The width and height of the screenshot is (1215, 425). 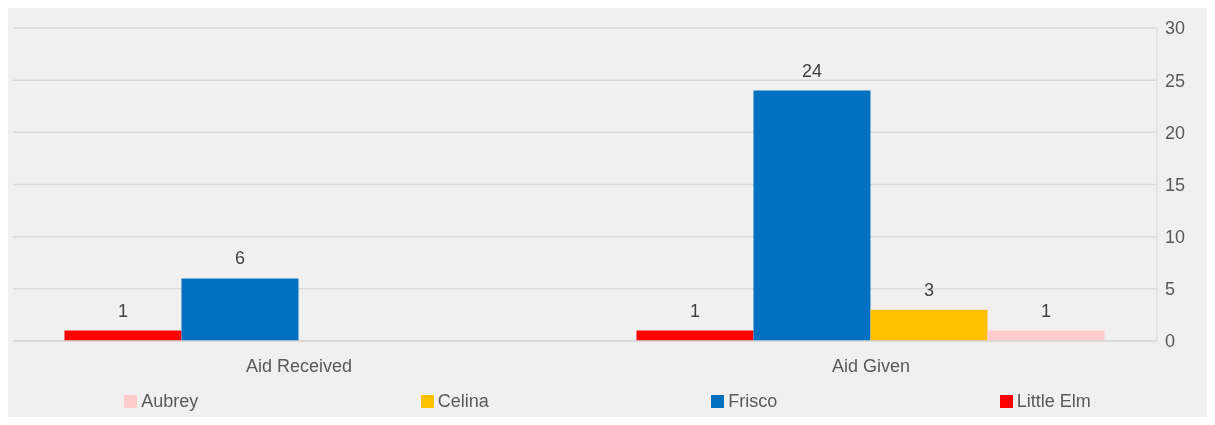 I want to click on y-tick-label: 0, so click(x=1170, y=341).